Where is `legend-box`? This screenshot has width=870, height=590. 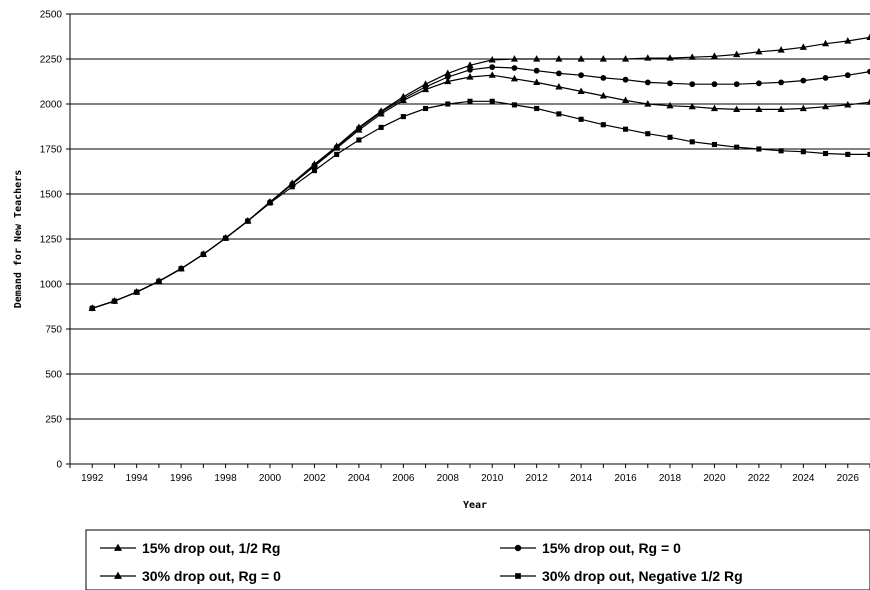 legend-box is located at coordinates (477, 559).